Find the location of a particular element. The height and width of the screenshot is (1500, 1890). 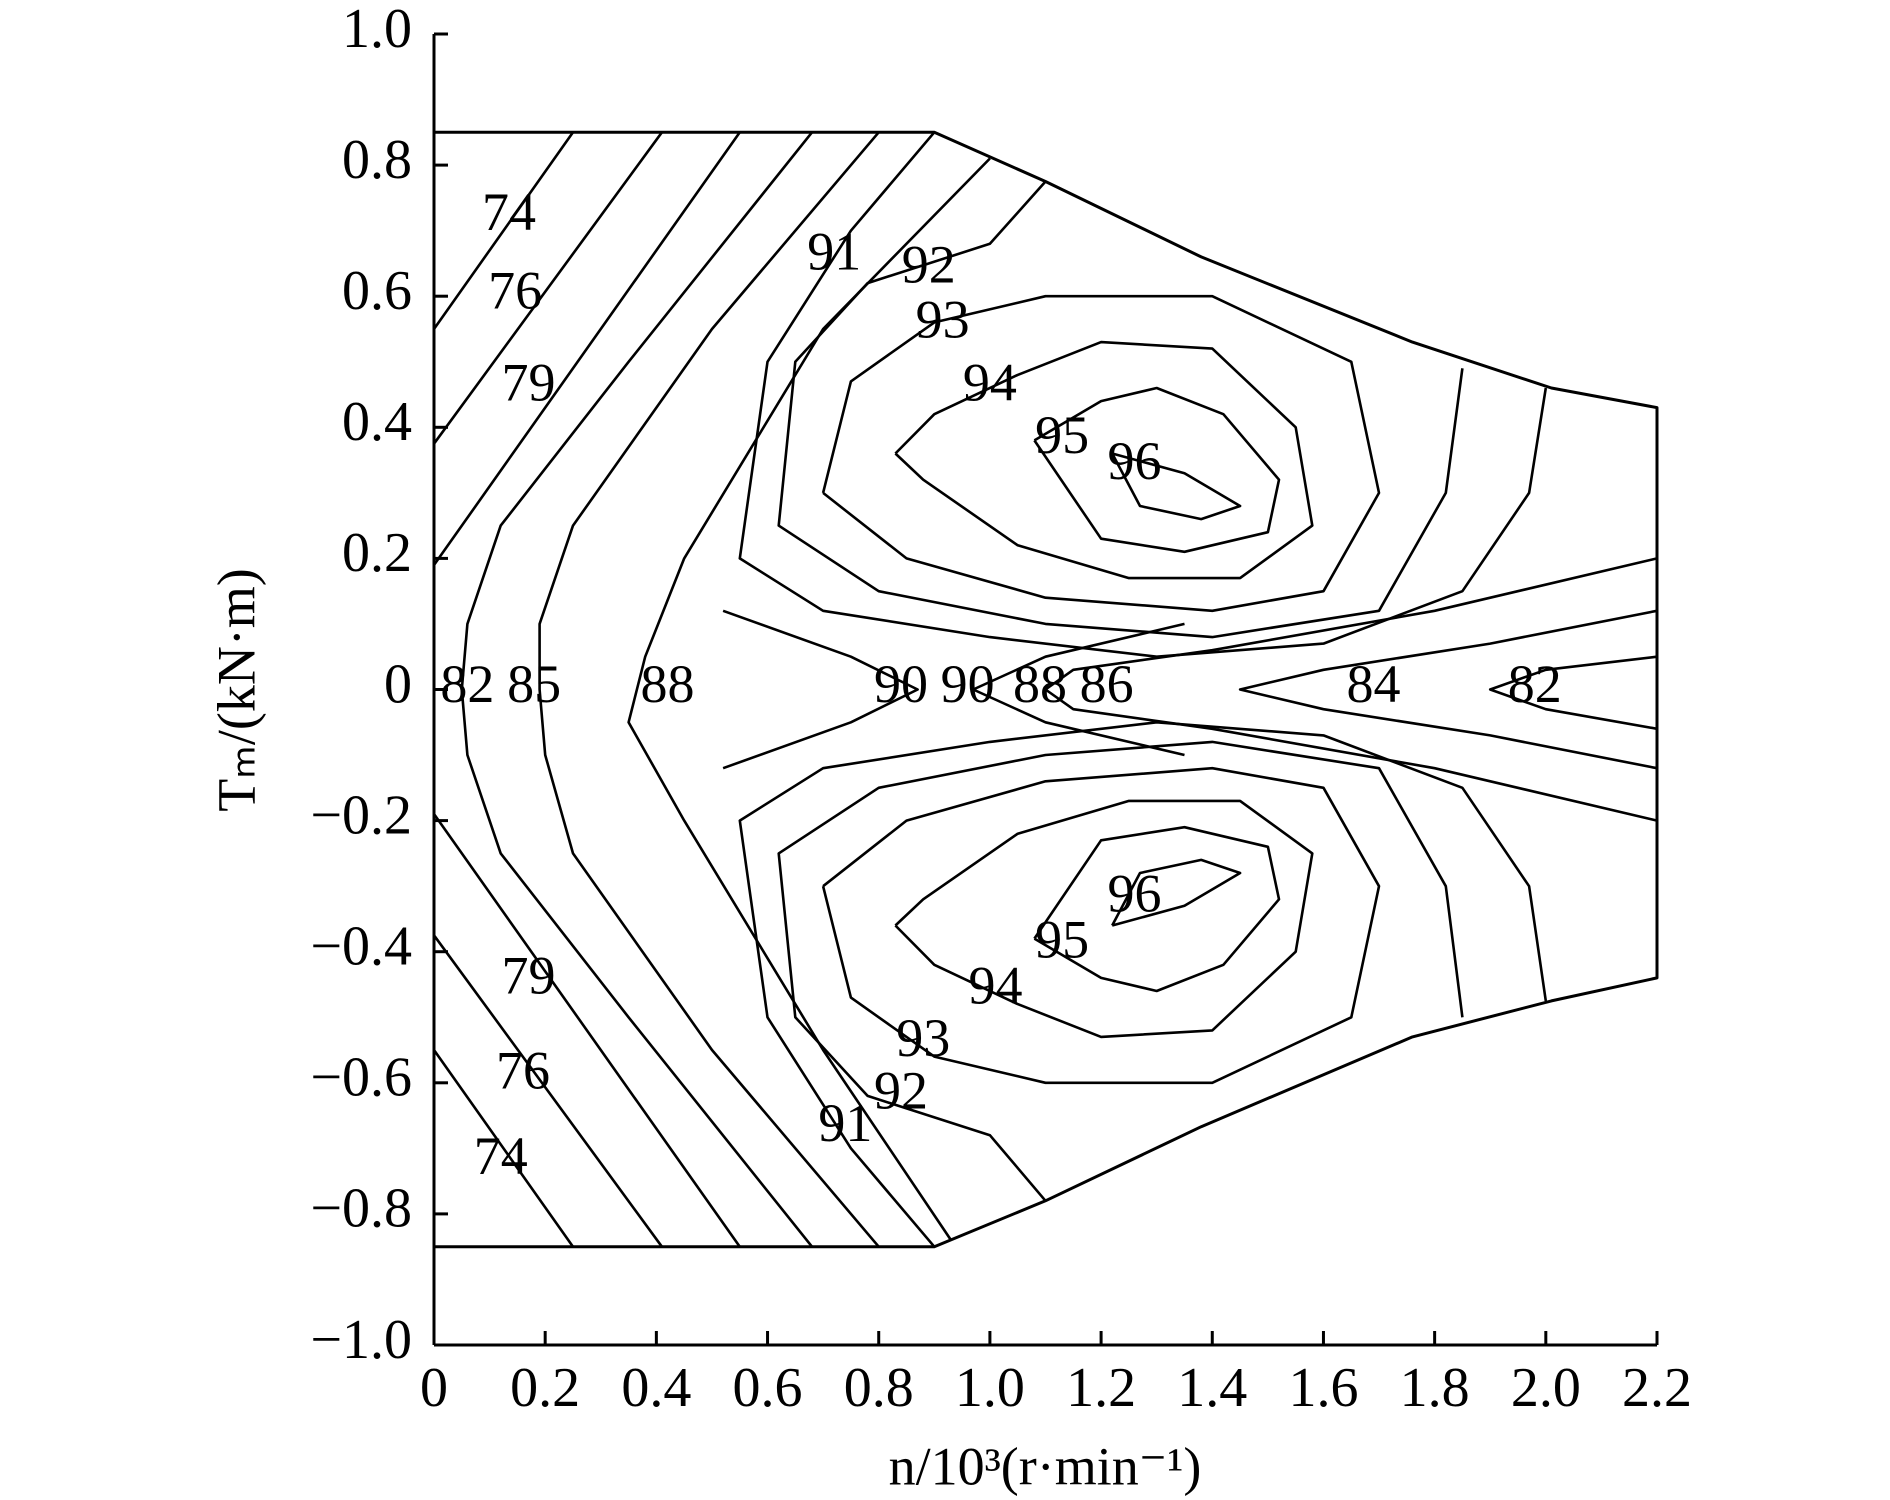

contour-label: 86 is located at coordinates (1107, 684).